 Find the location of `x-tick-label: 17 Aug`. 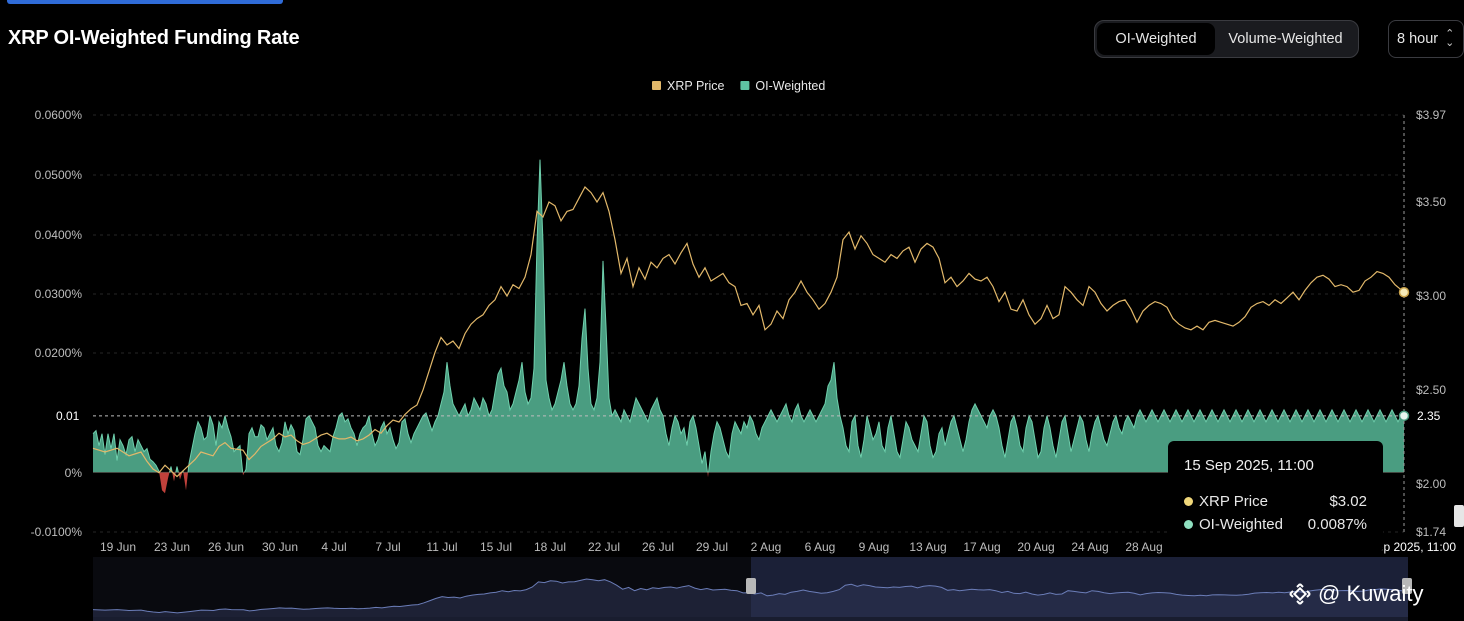

x-tick-label: 17 Aug is located at coordinates (981, 547).